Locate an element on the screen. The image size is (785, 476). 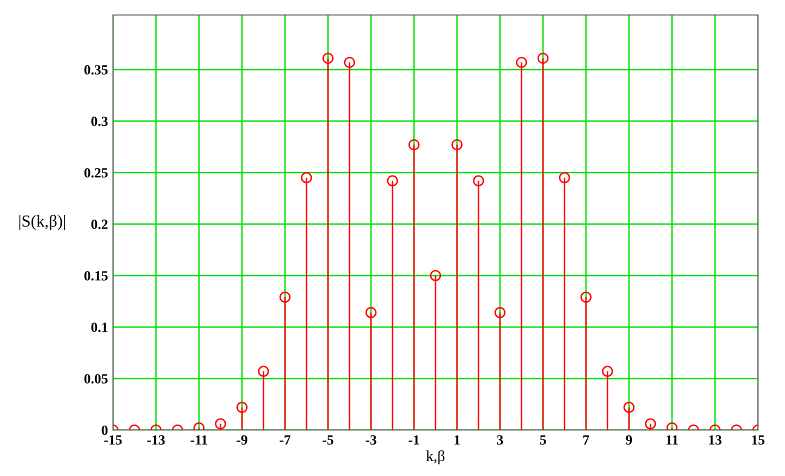
x-tick-label: -15 is located at coordinates (113, 440).